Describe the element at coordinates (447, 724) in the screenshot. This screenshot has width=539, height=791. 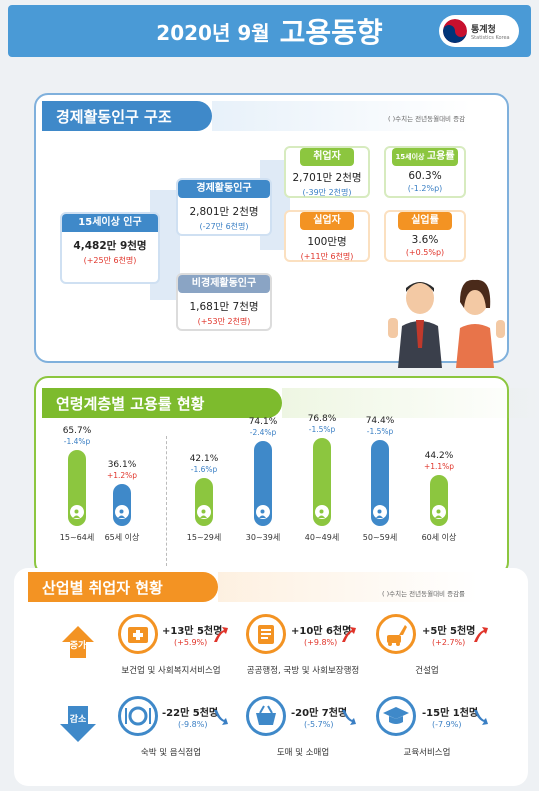
I see `education-pct: (-7.9%)` at that location.